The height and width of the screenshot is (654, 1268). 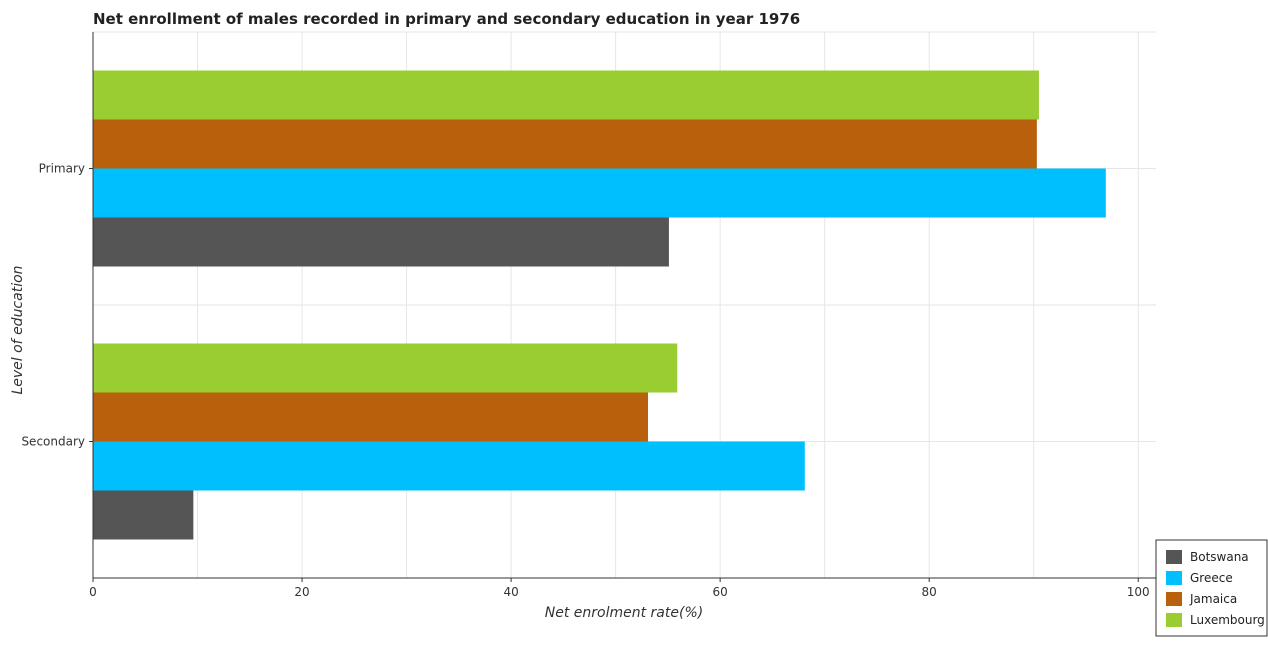 I want to click on legend-swatch-botswana, so click(x=1174, y=557).